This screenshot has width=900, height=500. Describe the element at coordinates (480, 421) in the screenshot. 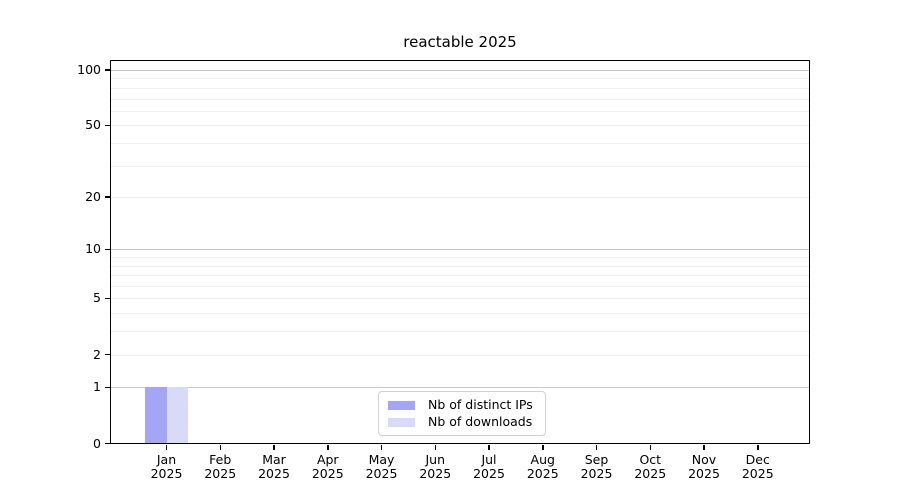

I see `legend-label-downloads: Nb of downloads` at that location.